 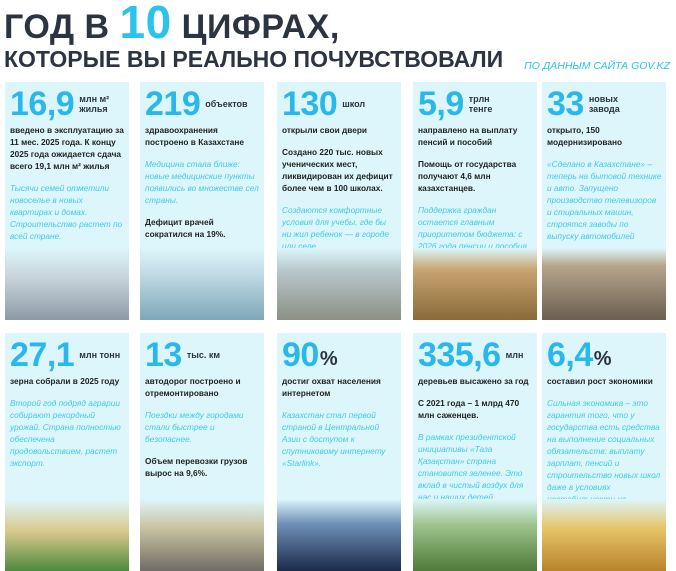 I want to click on source-note: ПО ДАННЫМ САЙТА GOV.KZ, so click(x=597, y=66).